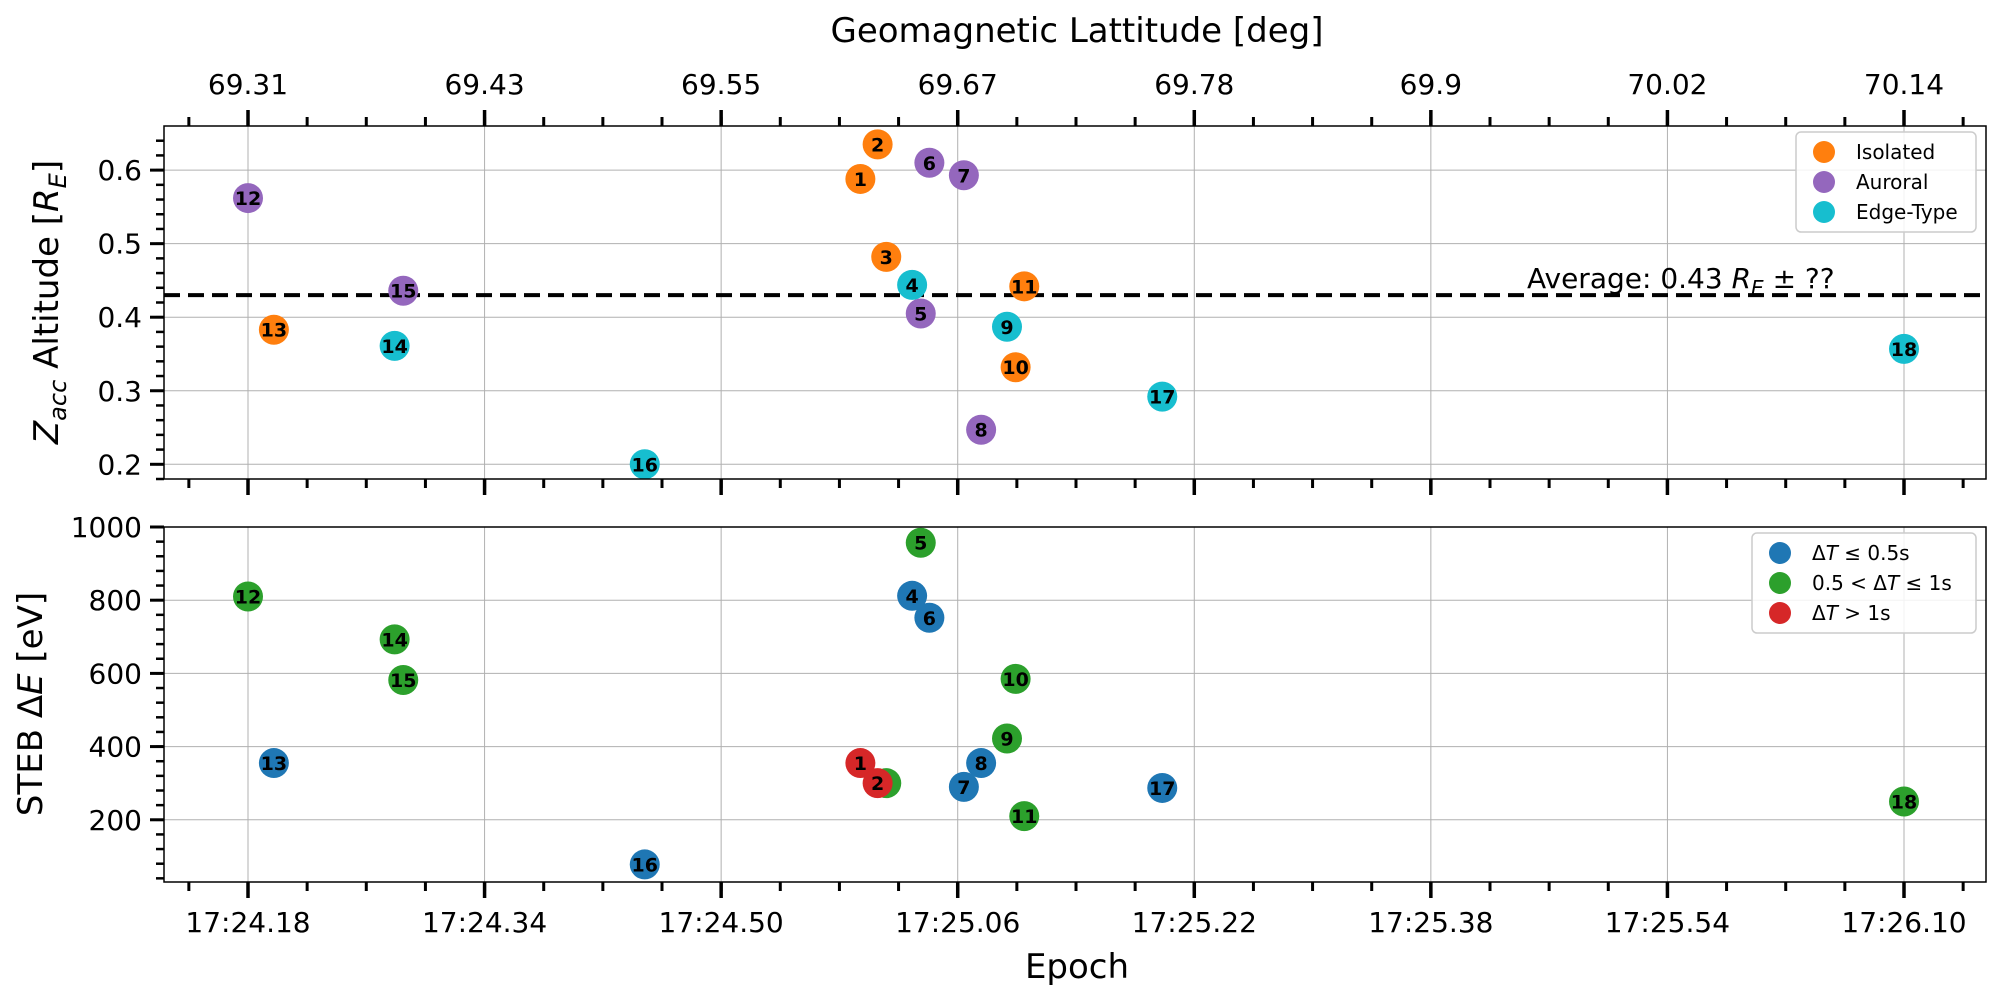  I want to click on top-tick-label: 69.31, so click(248, 84).